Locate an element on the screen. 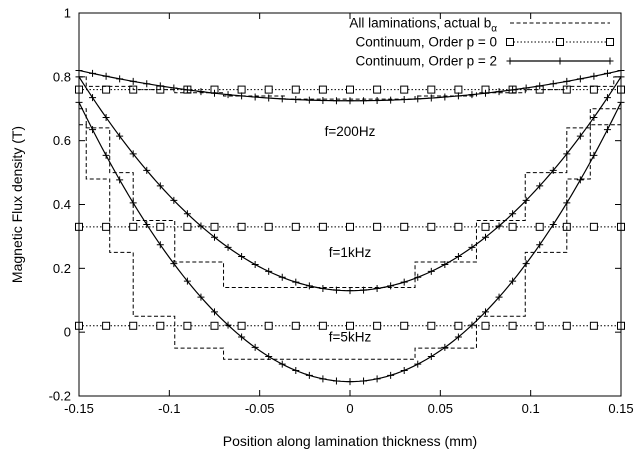 The image size is (639, 455). legend-label: Continuum, Order p = 2 is located at coordinates (426, 61).